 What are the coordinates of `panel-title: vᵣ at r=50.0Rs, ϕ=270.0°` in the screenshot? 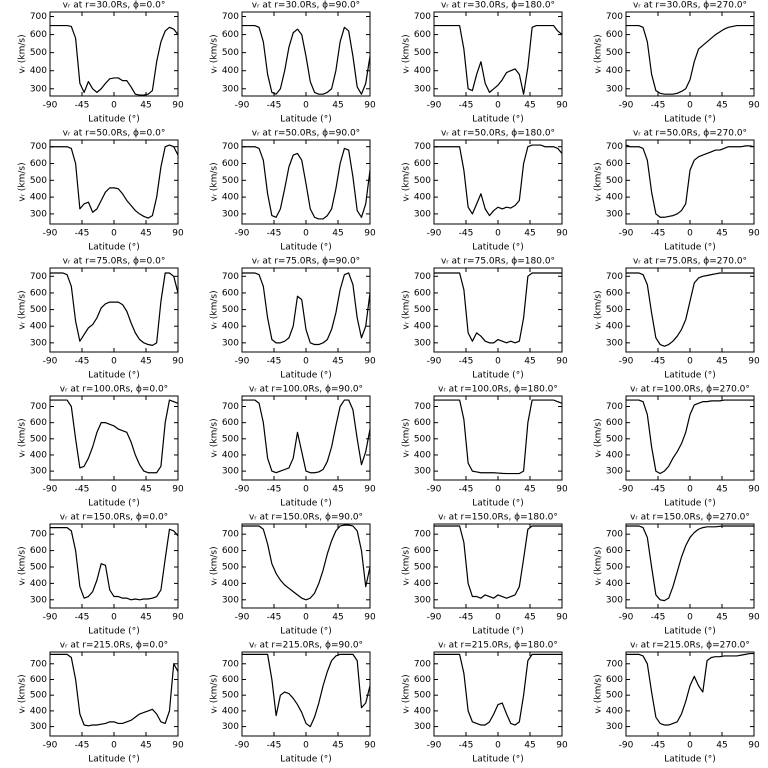 It's located at (690, 134).